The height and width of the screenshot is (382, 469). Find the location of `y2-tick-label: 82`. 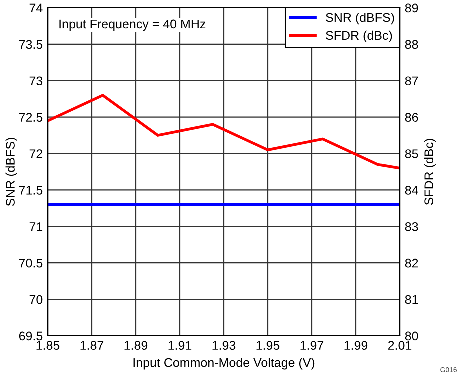

y2-tick-label: 82 is located at coordinates (411, 263).